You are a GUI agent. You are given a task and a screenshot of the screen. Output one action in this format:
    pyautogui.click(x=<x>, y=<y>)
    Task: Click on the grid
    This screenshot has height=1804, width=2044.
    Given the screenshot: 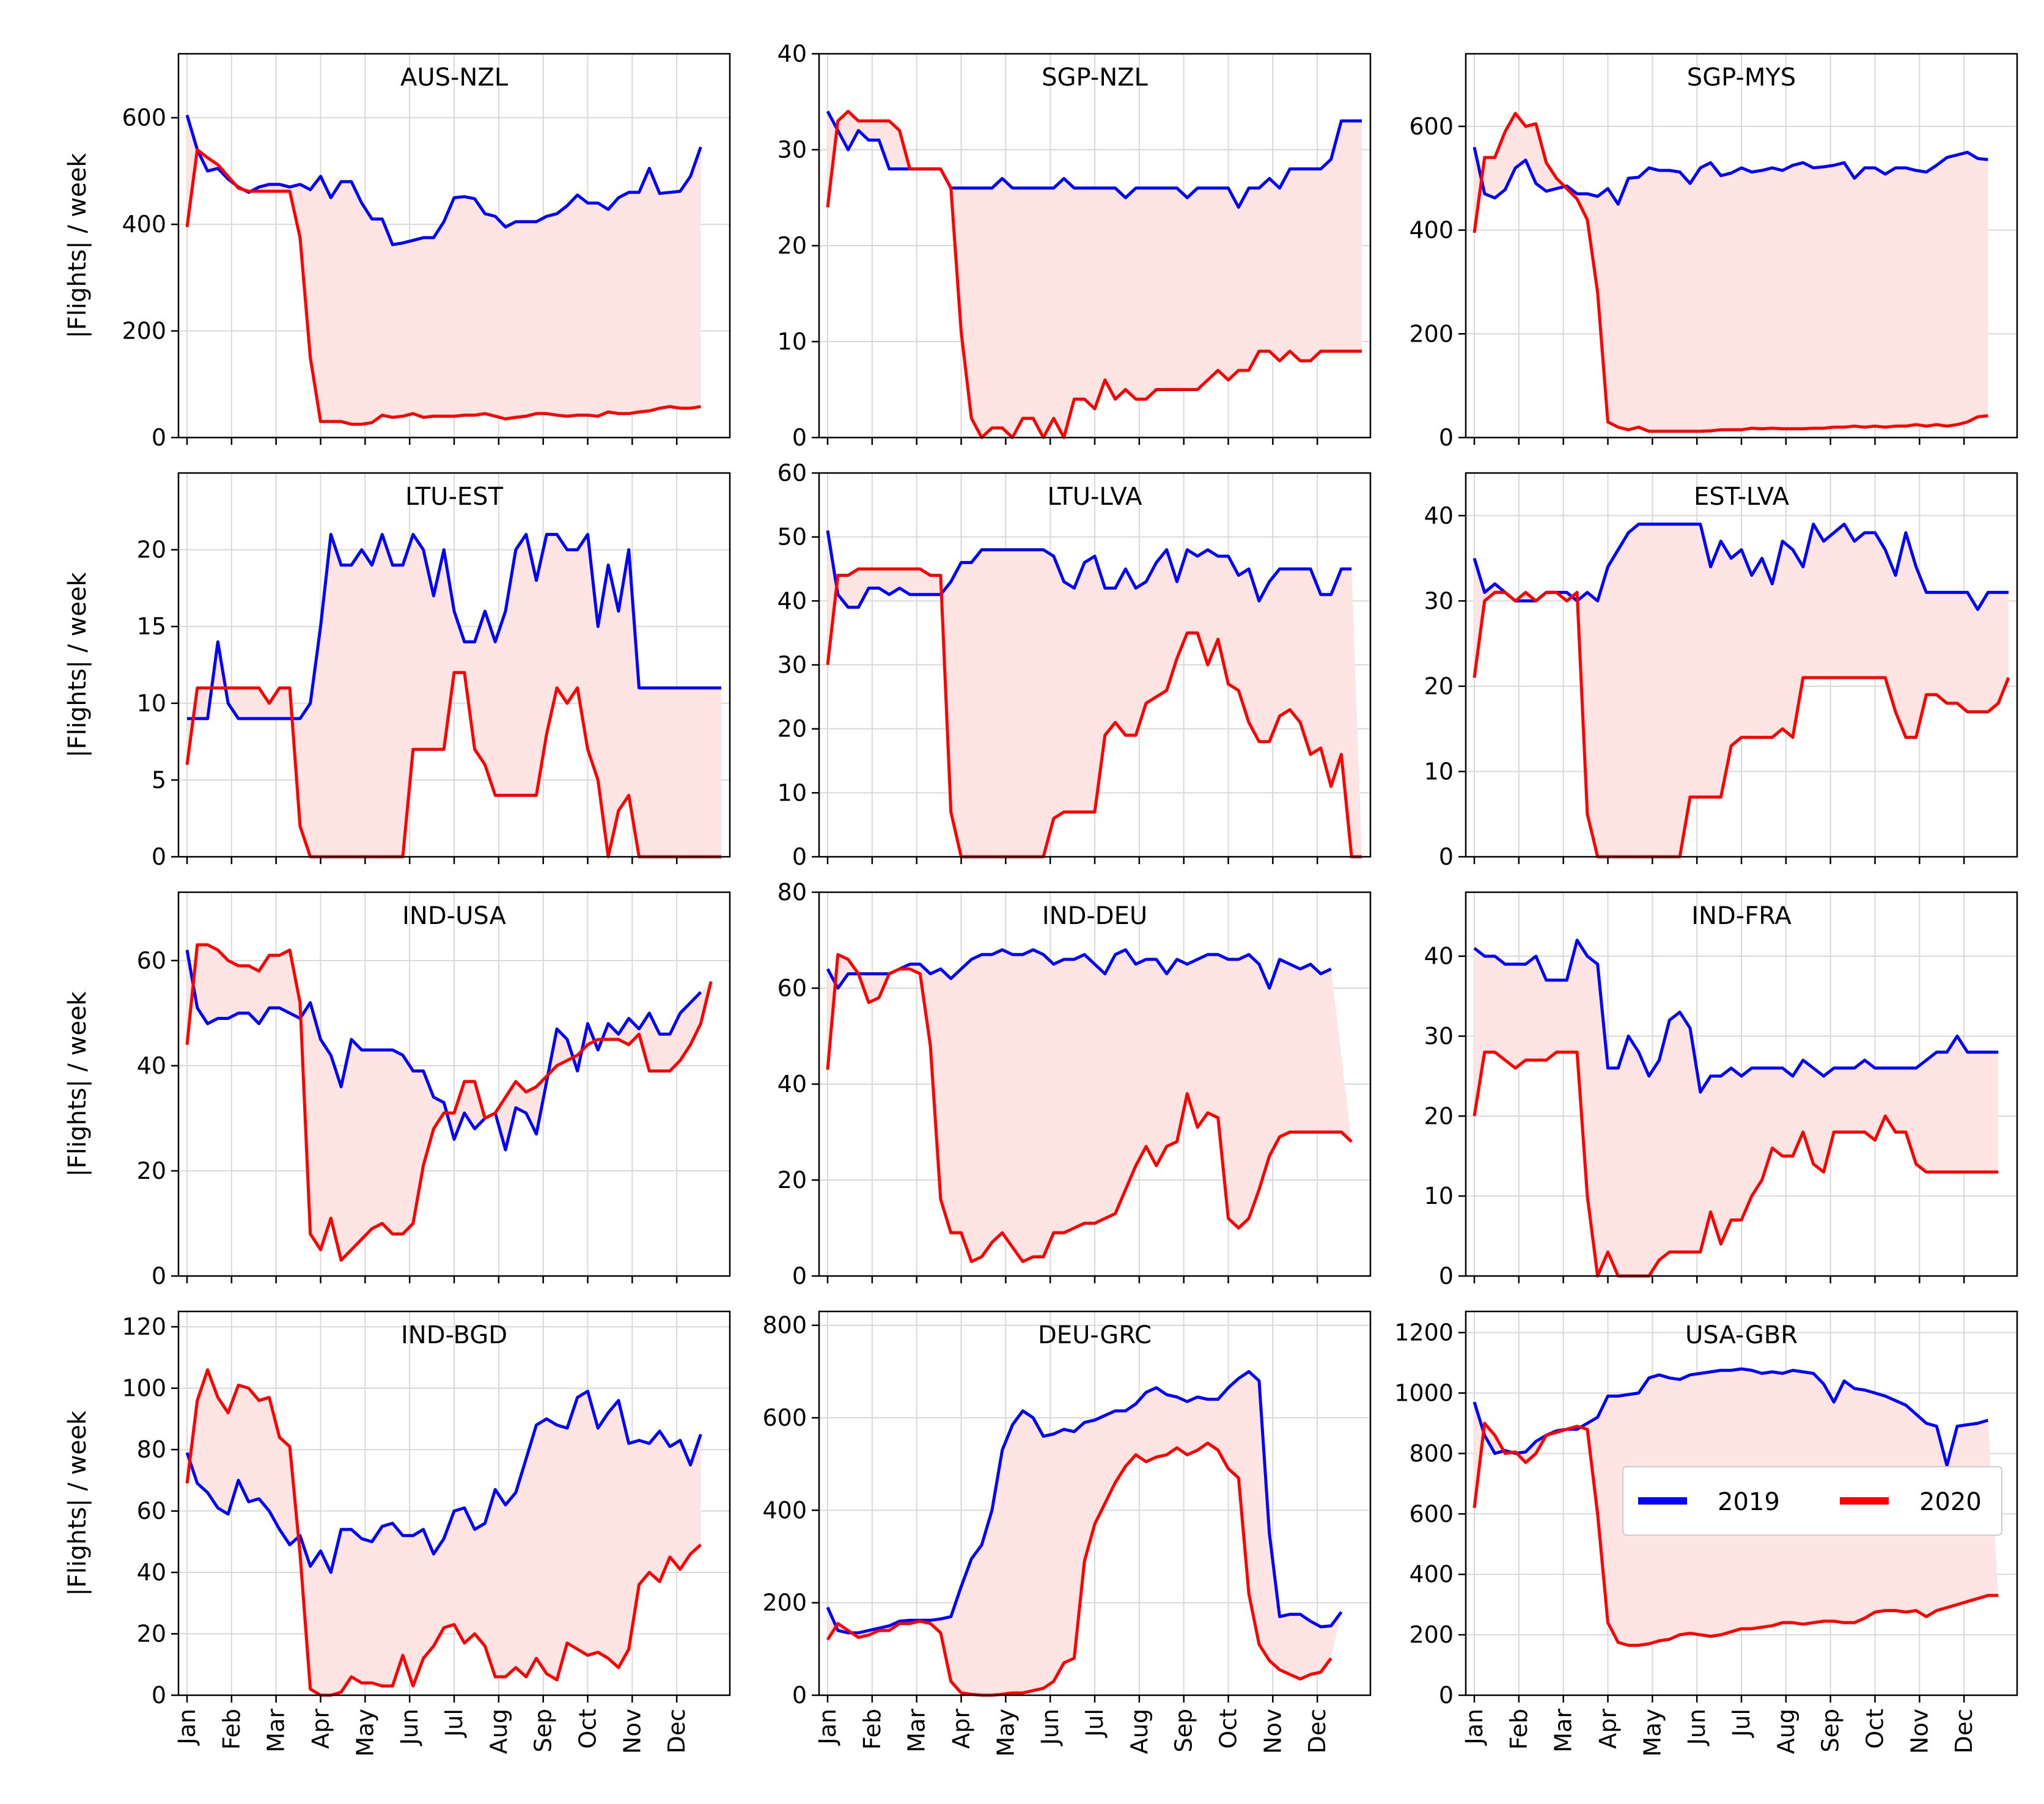 What is the action you would take?
    pyautogui.click(x=454, y=1085)
    